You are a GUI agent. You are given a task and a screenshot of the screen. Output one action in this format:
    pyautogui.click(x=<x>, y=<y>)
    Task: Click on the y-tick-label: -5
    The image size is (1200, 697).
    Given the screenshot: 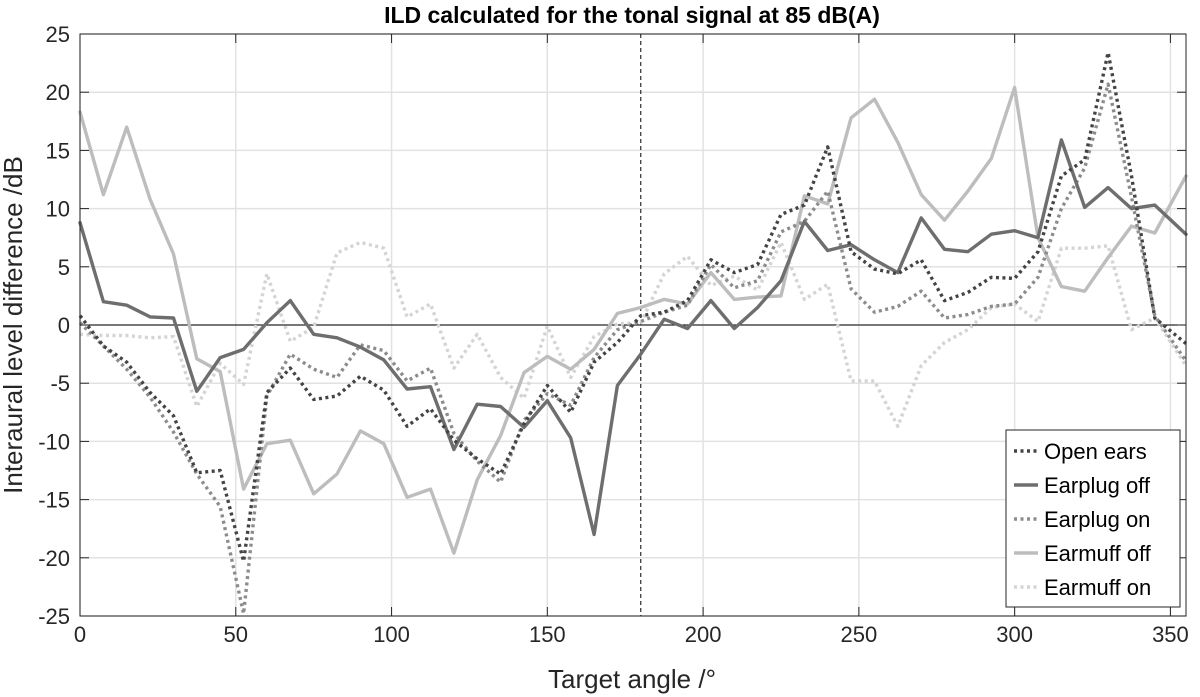 What is the action you would take?
    pyautogui.click(x=60, y=383)
    